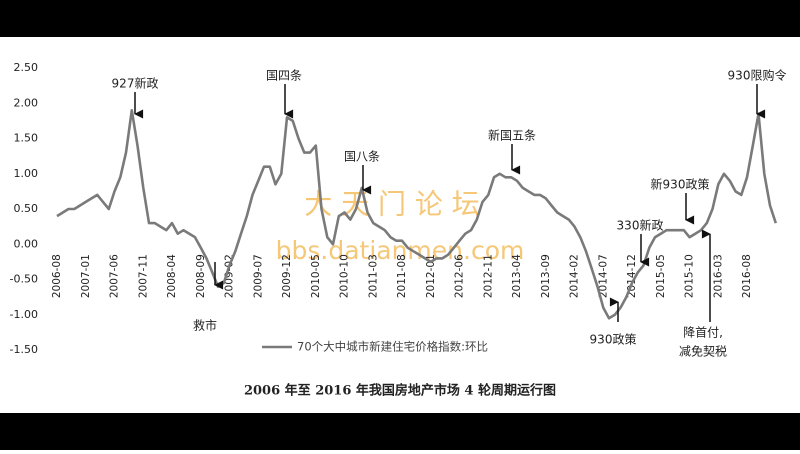  What do you see at coordinates (205, 325) in the screenshot?
I see `annotation: 救市` at bounding box center [205, 325].